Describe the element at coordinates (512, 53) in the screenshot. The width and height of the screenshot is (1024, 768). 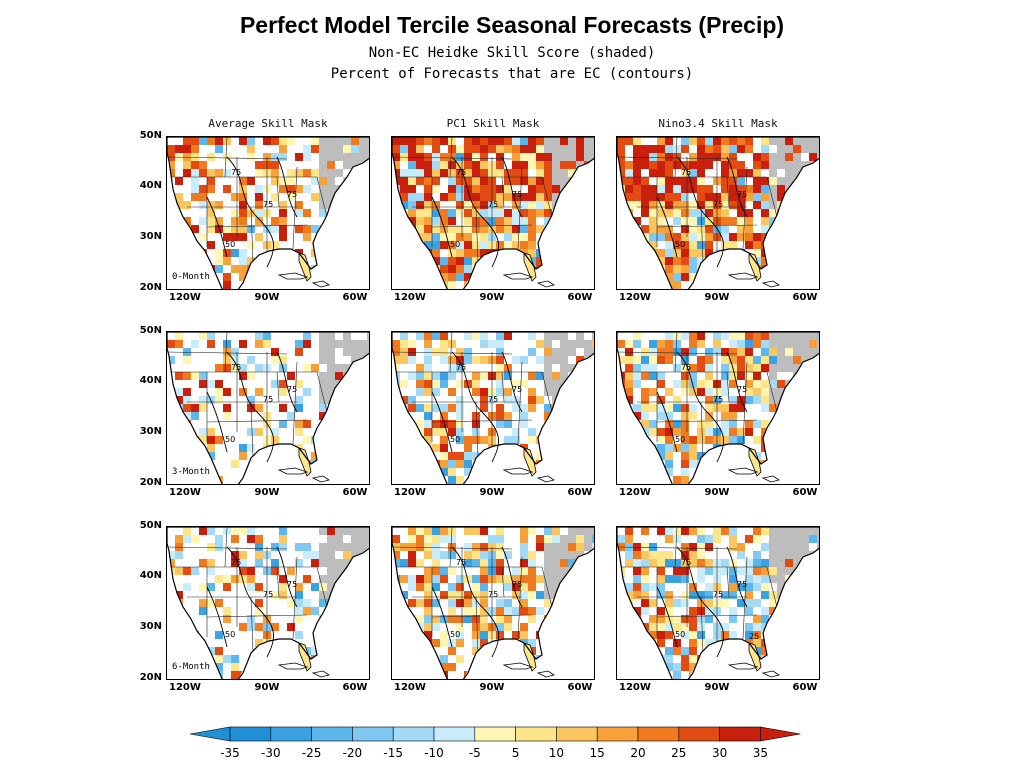
I see `subtitle-shaded: Non-EC Heidke Skill Score (shaded)` at that location.